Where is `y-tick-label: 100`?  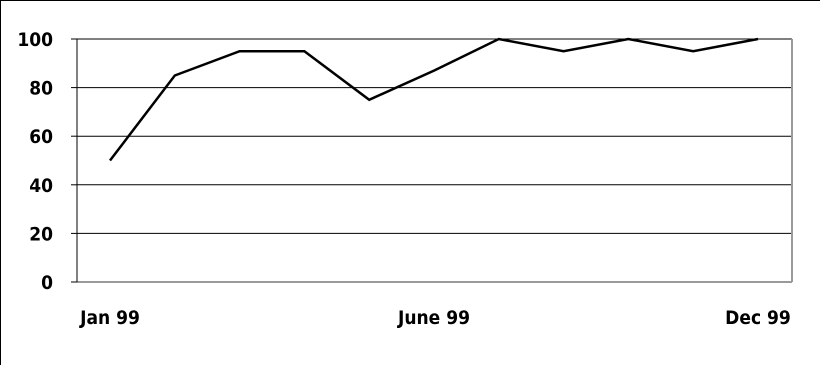 y-tick-label: 100 is located at coordinates (35, 40).